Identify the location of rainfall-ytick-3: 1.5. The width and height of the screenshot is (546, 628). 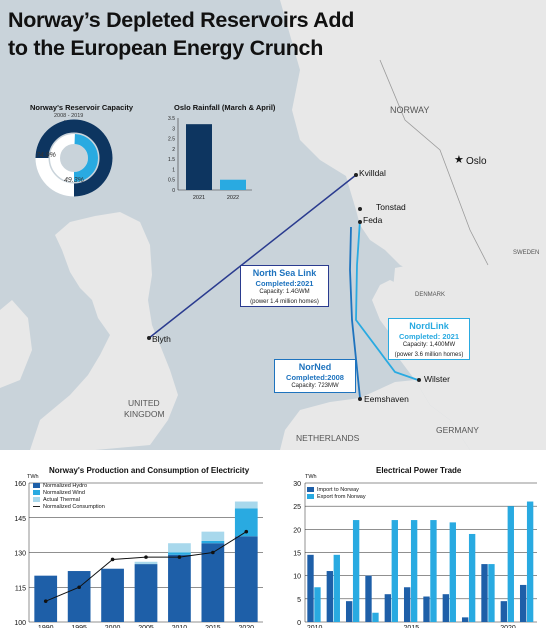
(171, 160).